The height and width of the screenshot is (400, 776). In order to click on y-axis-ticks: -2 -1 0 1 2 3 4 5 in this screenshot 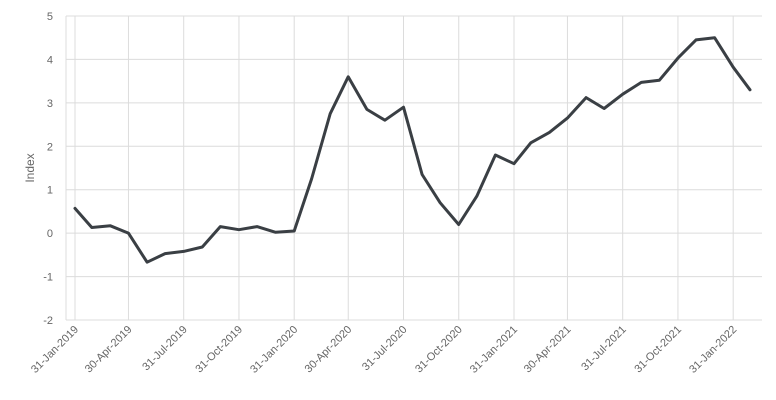, I will do `click(48, 169)`.